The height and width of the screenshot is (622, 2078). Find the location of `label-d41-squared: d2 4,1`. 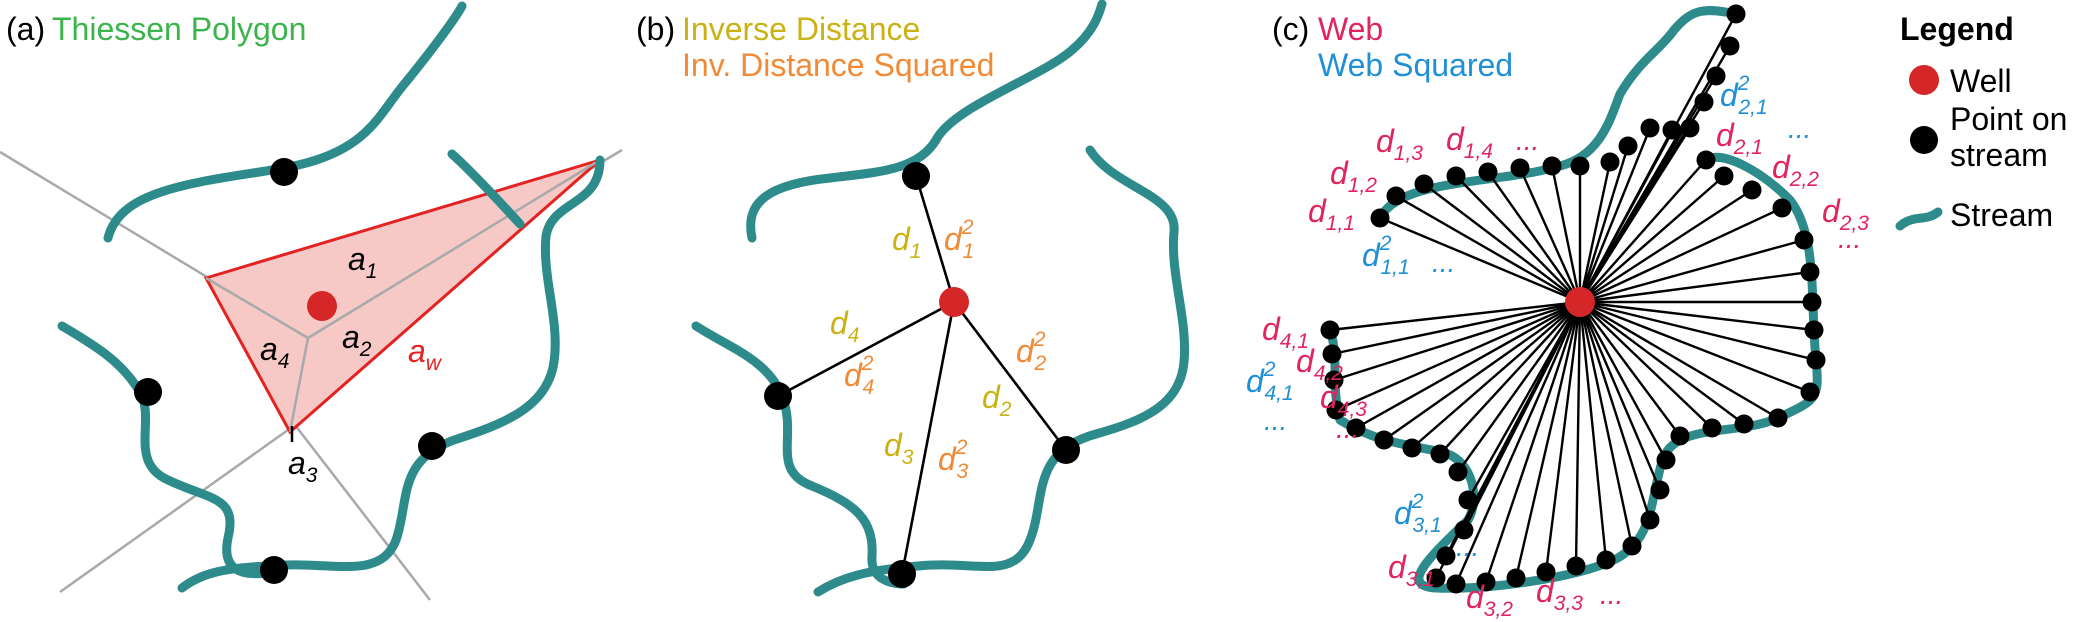

label-d41-squared: d2 4,1 is located at coordinates (1270, 381).